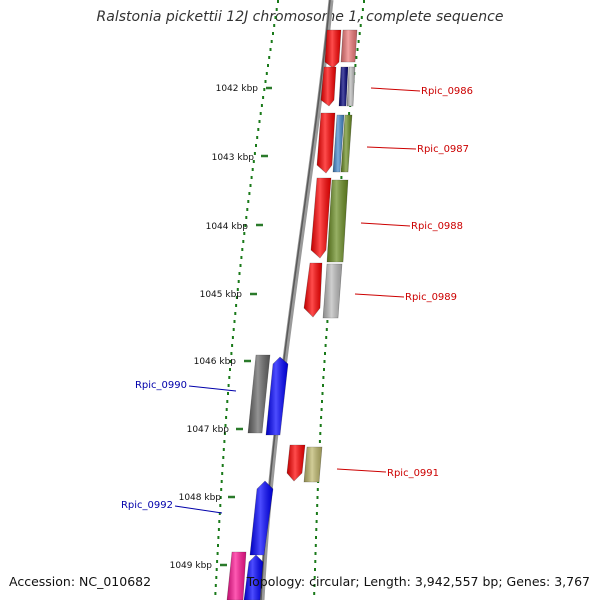 This screenshot has height=600, width=600. Describe the element at coordinates (443, 149) in the screenshot. I see `gene-label-forward: Rpic_0987` at that location.